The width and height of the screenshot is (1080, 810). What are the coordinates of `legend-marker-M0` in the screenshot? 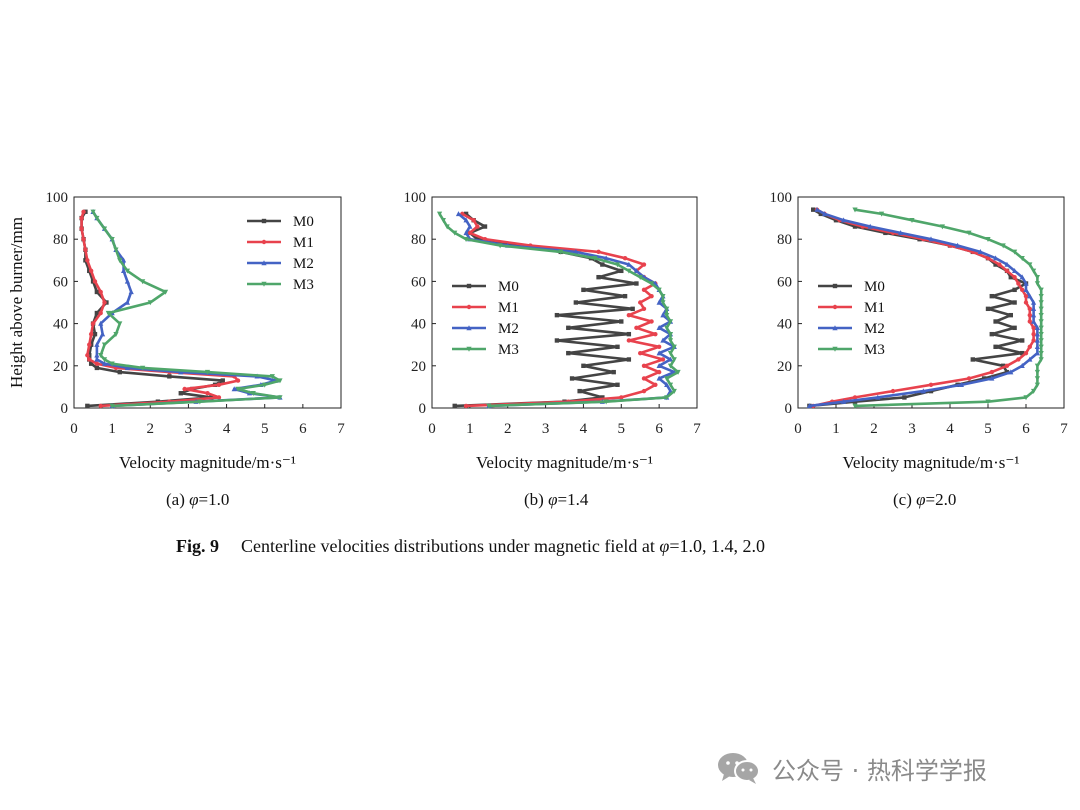 It's located at (835, 286).